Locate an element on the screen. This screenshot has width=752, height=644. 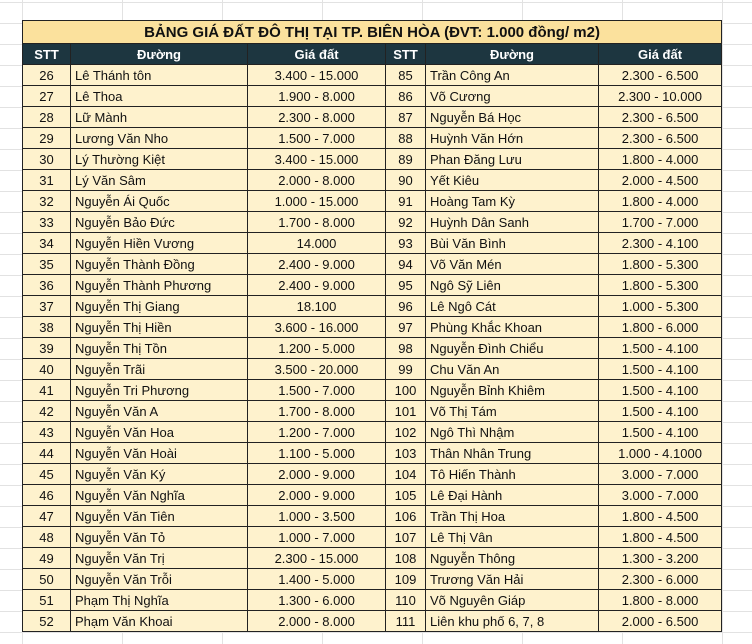
table-cell: Yết Kiêu is located at coordinates (512, 180).